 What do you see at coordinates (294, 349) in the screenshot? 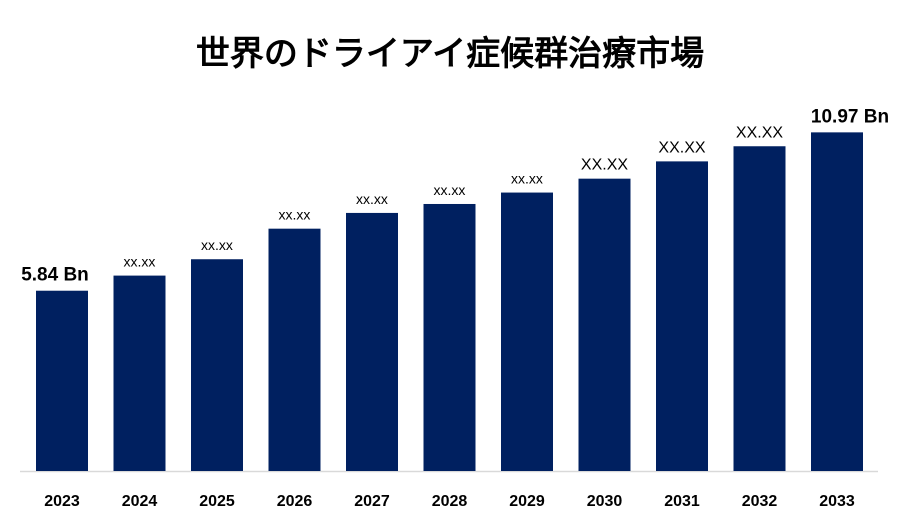
I see `bar-2026` at bounding box center [294, 349].